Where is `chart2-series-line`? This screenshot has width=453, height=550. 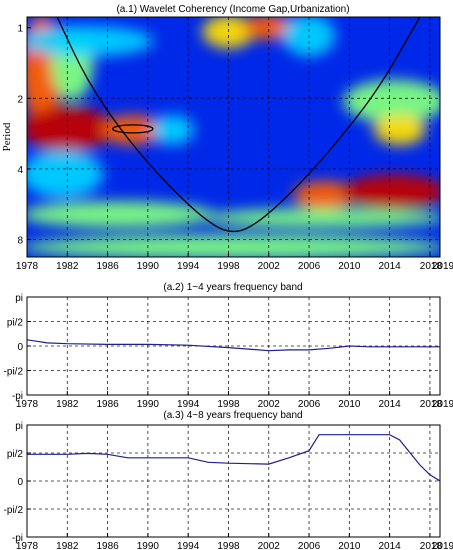 chart2-series-line is located at coordinates (233, 345).